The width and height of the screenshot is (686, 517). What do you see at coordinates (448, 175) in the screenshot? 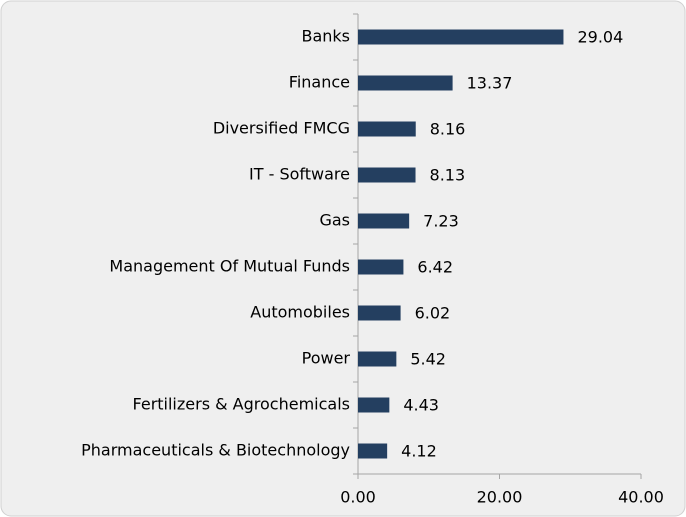
I see `data-label: 8.13` at bounding box center [448, 175].